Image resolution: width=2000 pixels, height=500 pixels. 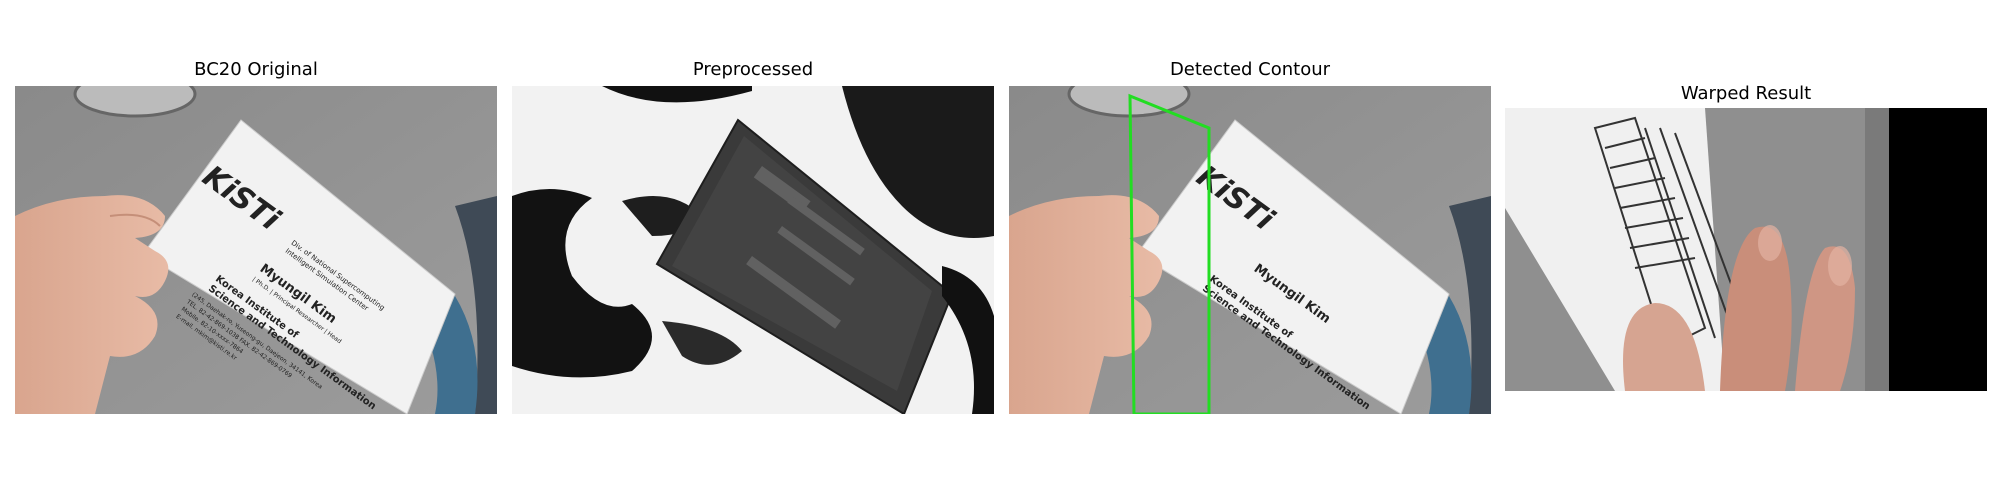 I want to click on panel-title-original: BC20 Original, so click(x=256, y=69).